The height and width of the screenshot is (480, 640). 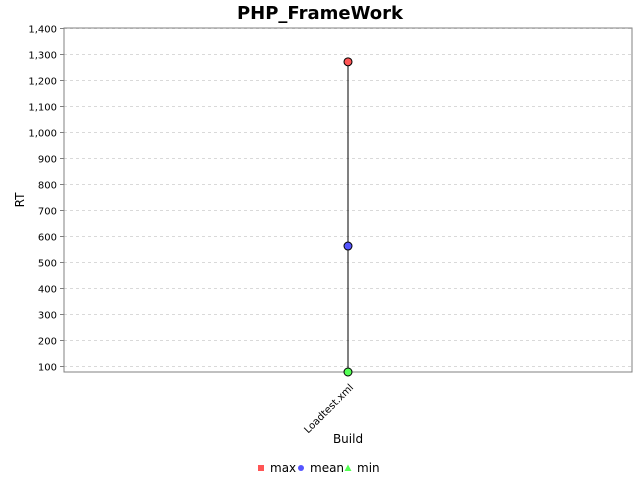 I want to click on y-tick-label: 200, so click(x=47, y=342).